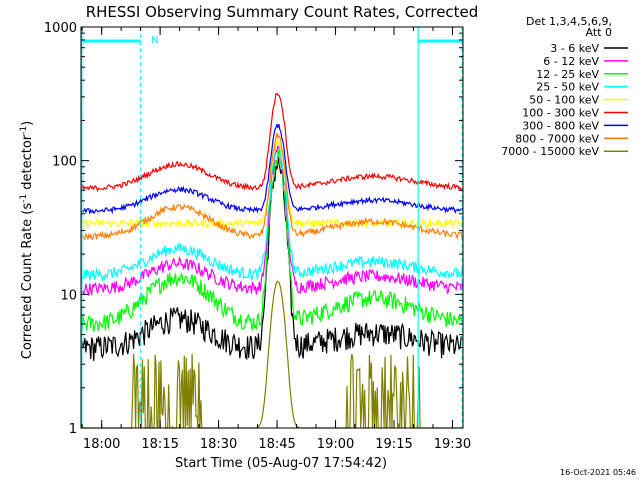 The image size is (640, 480). I want to click on y-axis-label: Corrected Count Rate (s-1 detector-1), so click(27, 240).